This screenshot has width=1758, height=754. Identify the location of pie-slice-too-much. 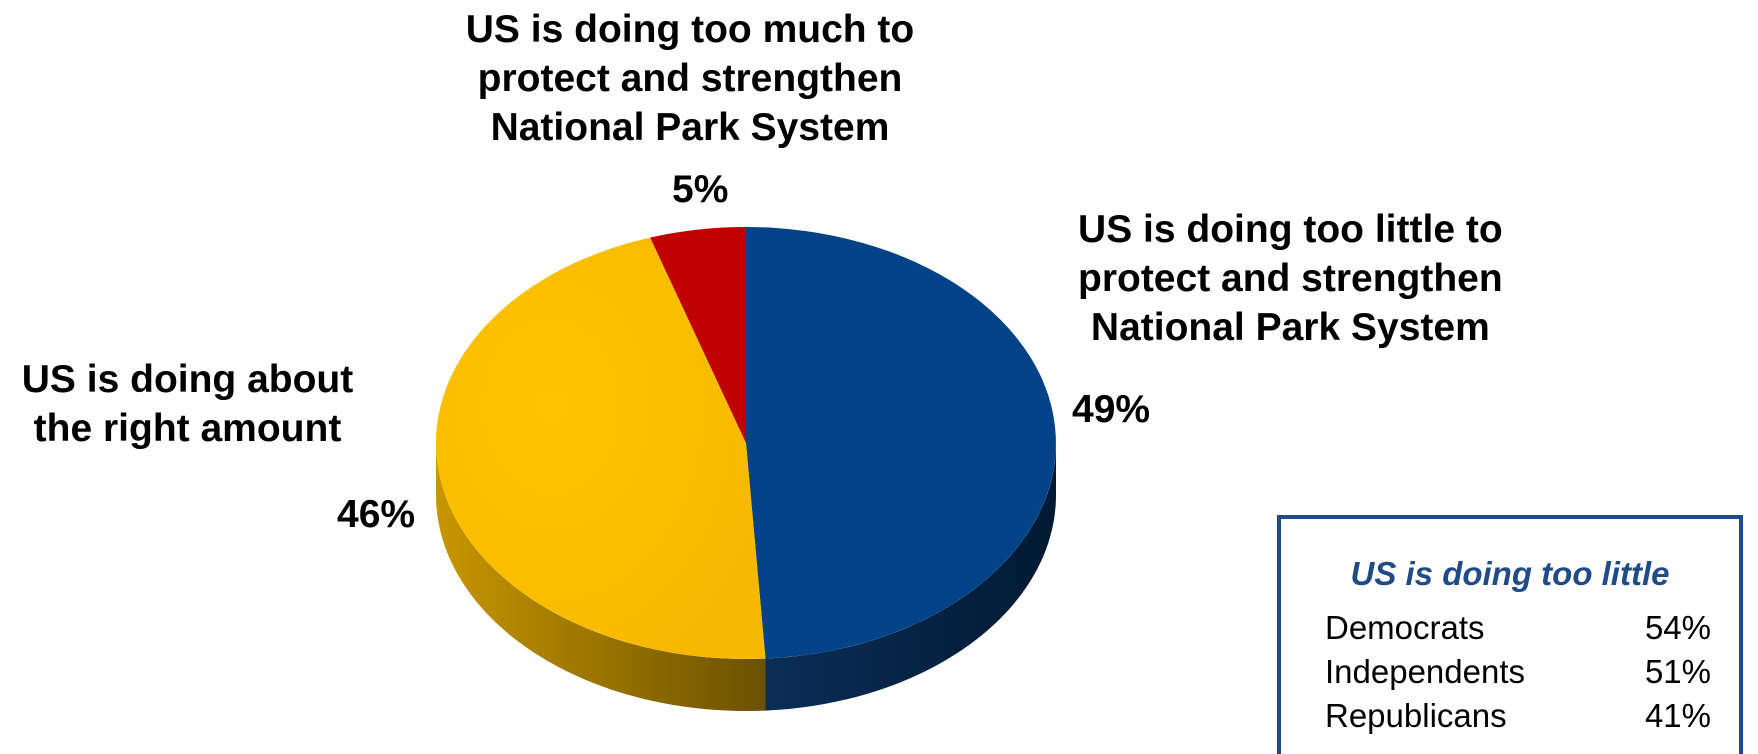
(698, 335).